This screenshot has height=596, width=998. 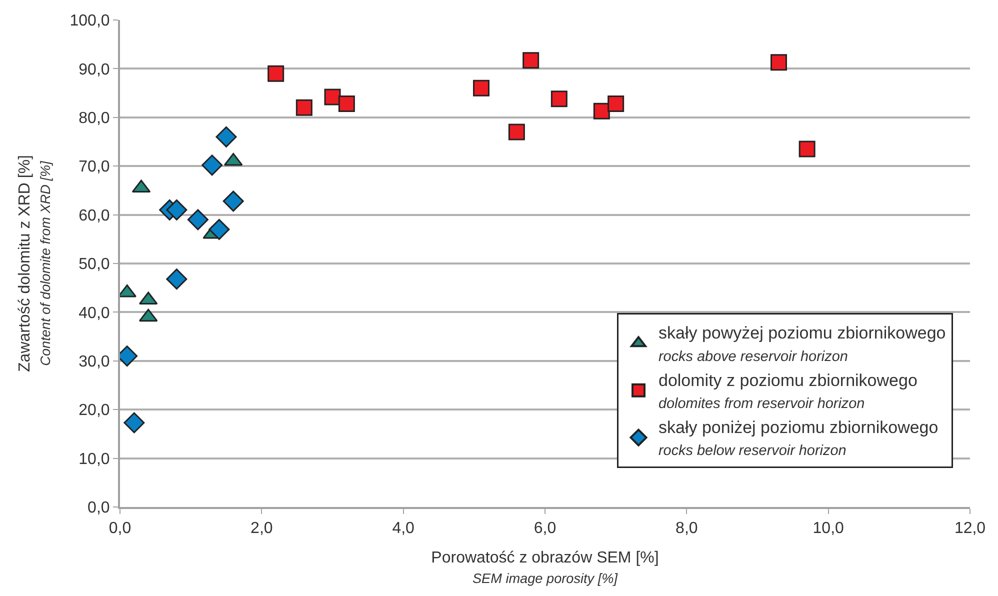 What do you see at coordinates (94, 313) in the screenshot?
I see `y-tick-label: 40,0` at bounding box center [94, 313].